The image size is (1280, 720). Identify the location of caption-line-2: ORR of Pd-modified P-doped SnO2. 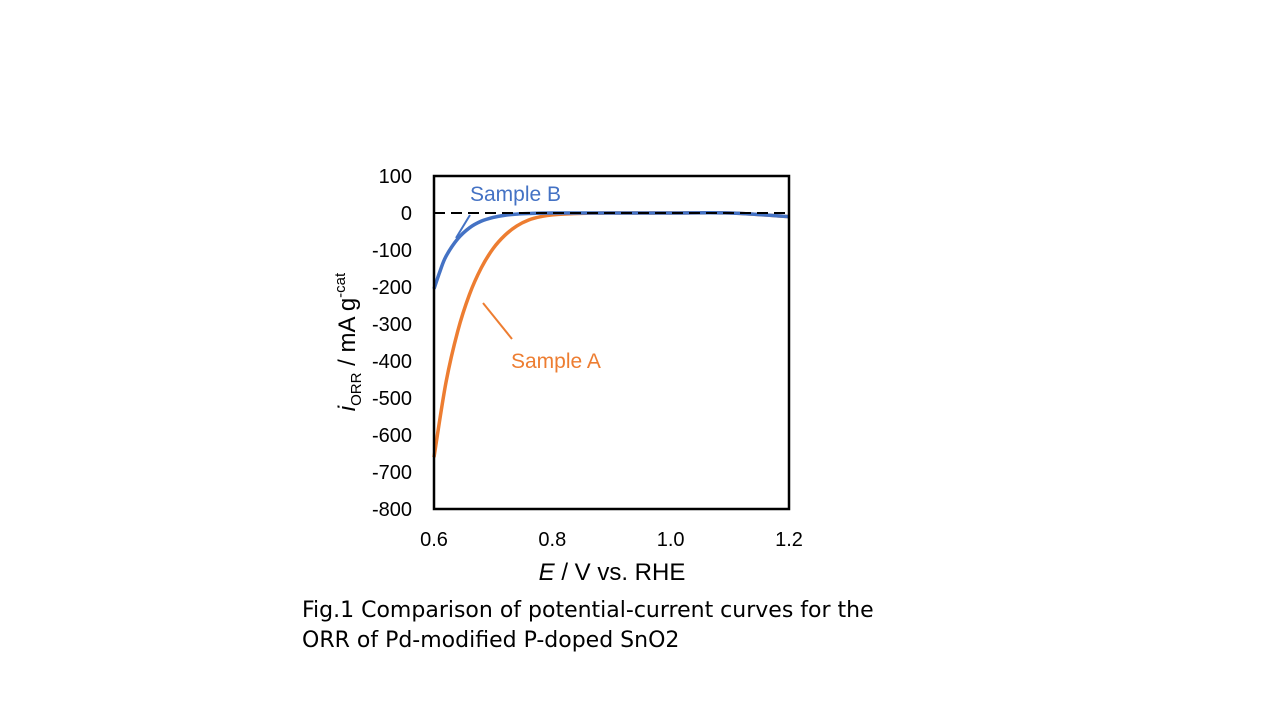
(491, 640).